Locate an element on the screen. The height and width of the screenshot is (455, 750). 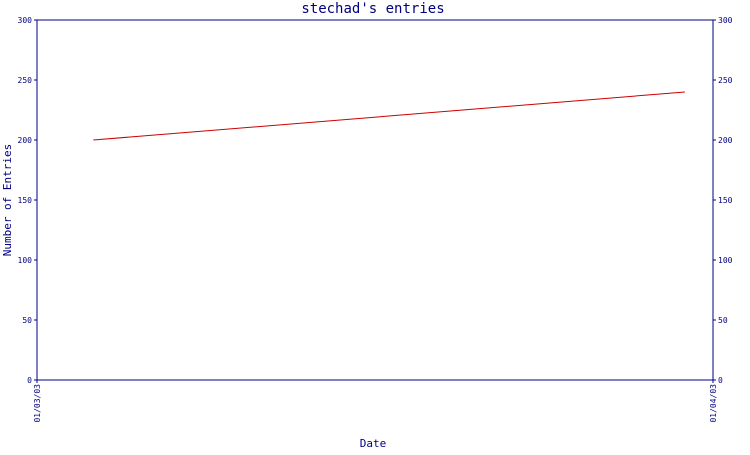
y-axis-label: Number of Entries is located at coordinates (7, 200).